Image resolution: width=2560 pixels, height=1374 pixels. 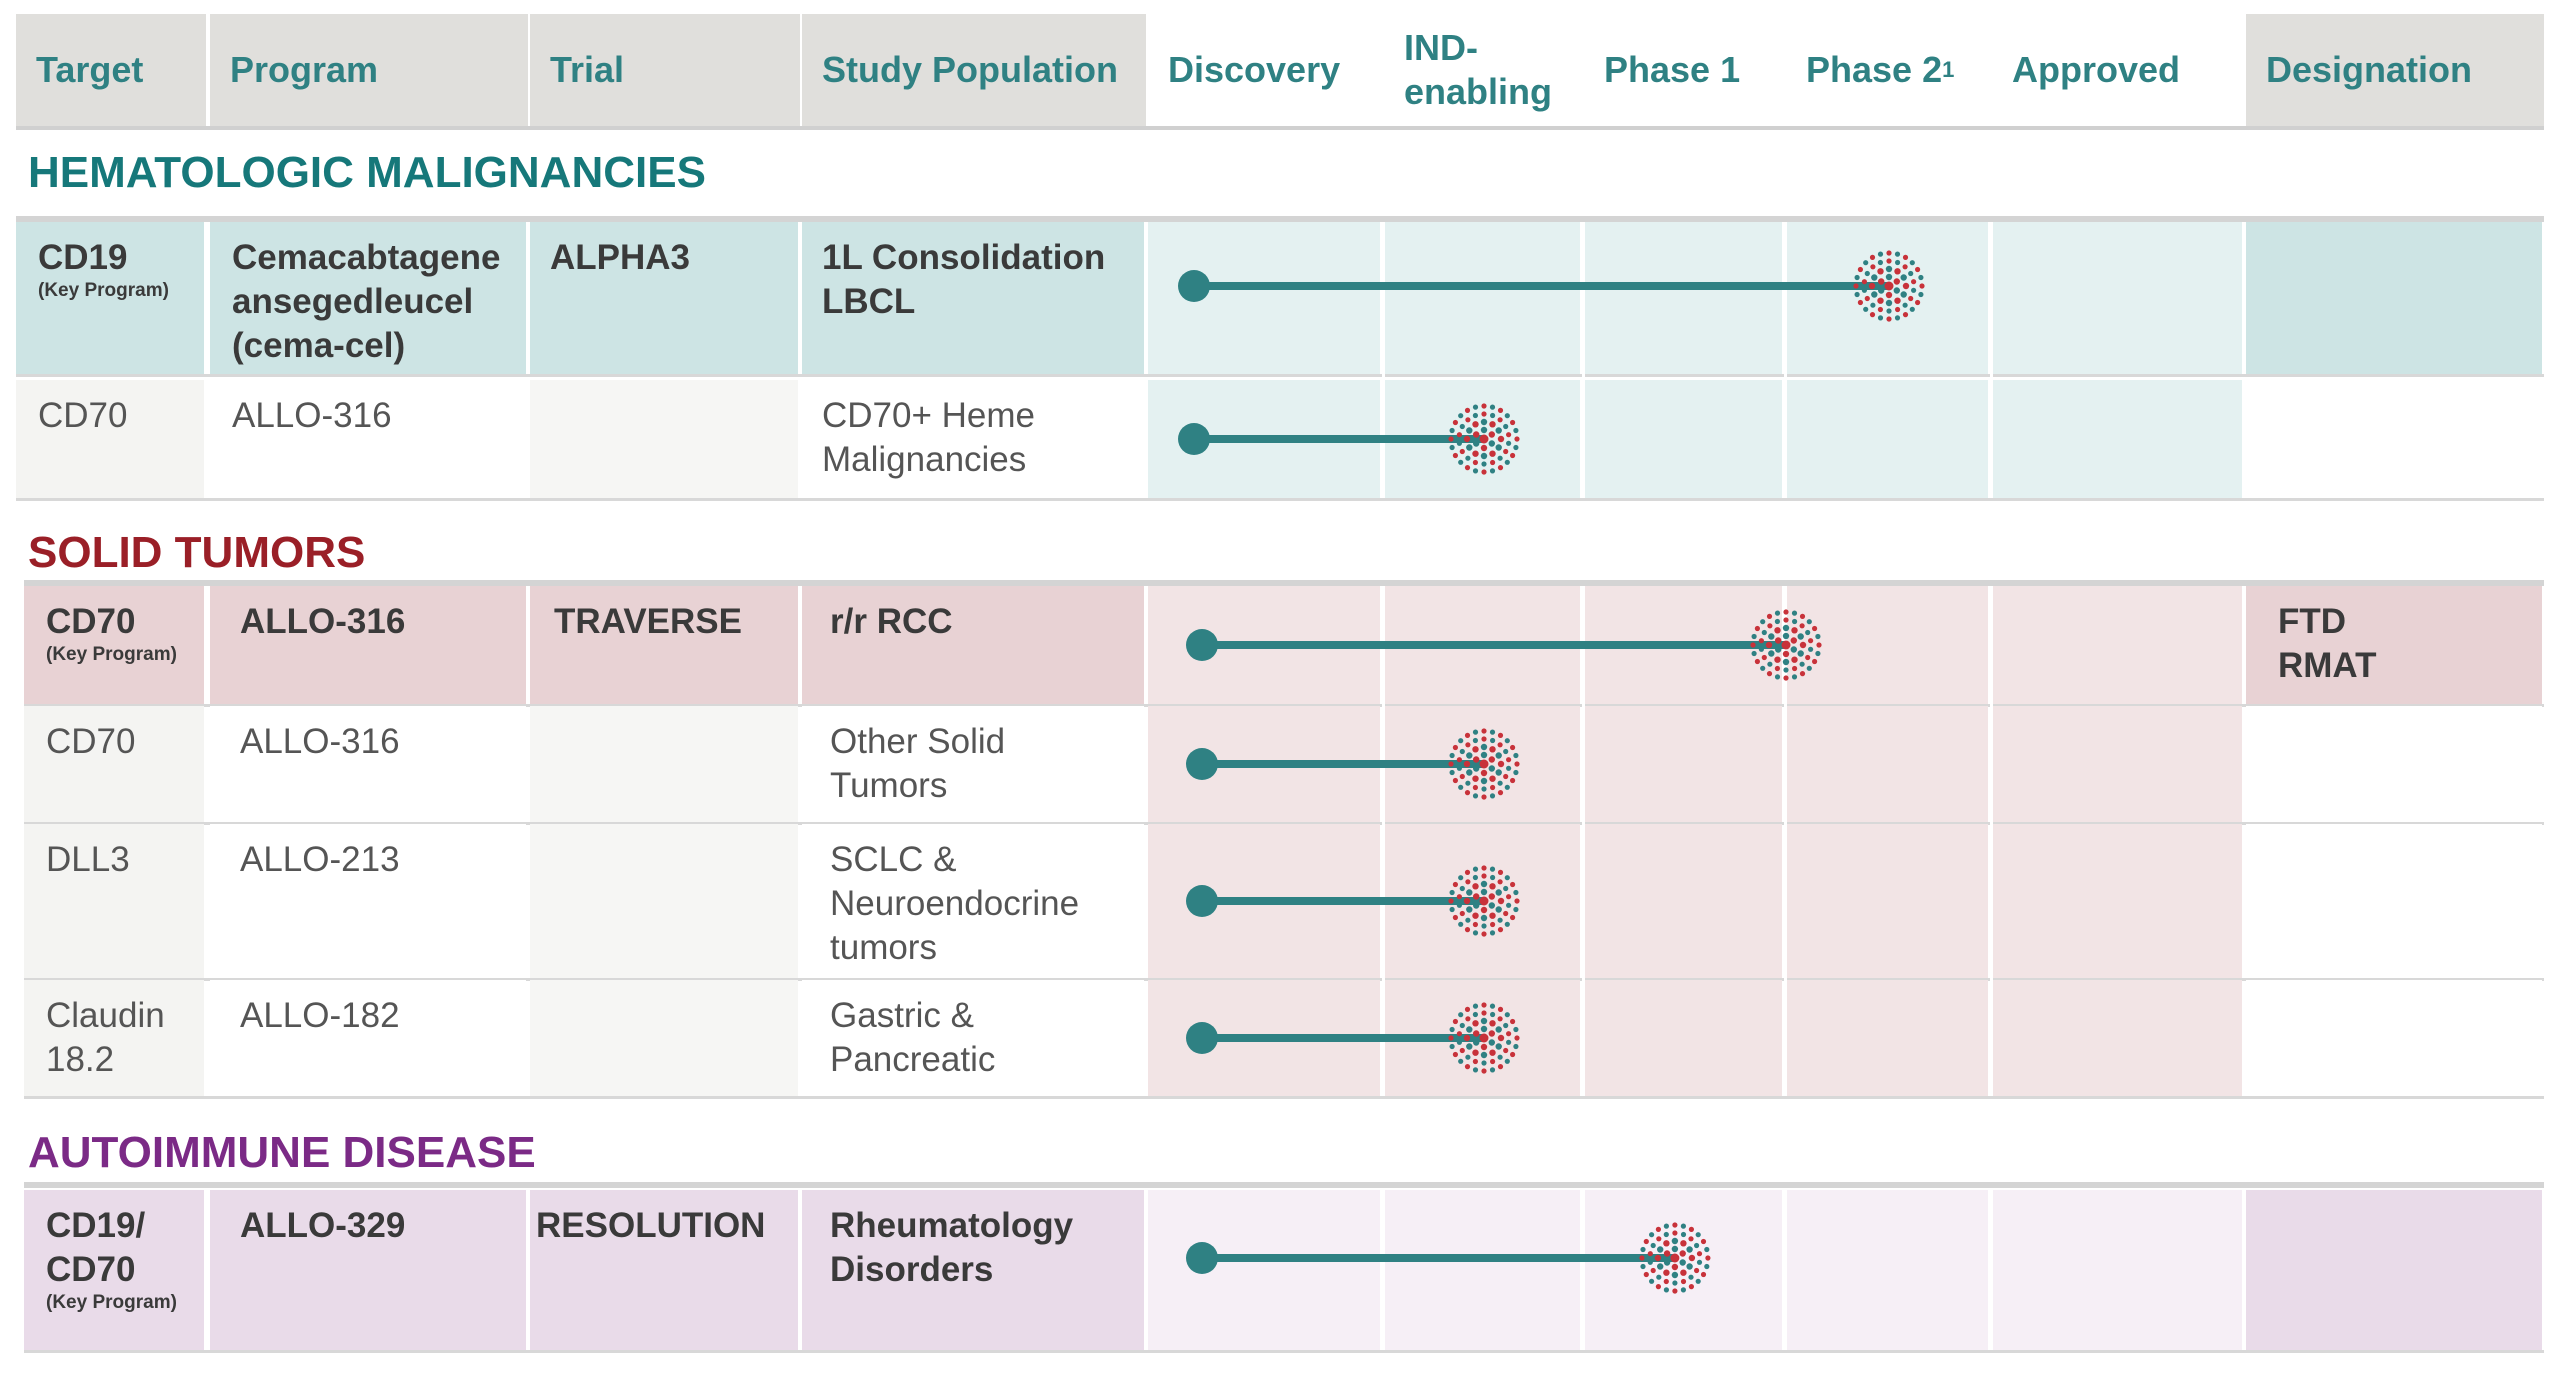 I want to click on header-label: Designation, so click(x=2369, y=69).